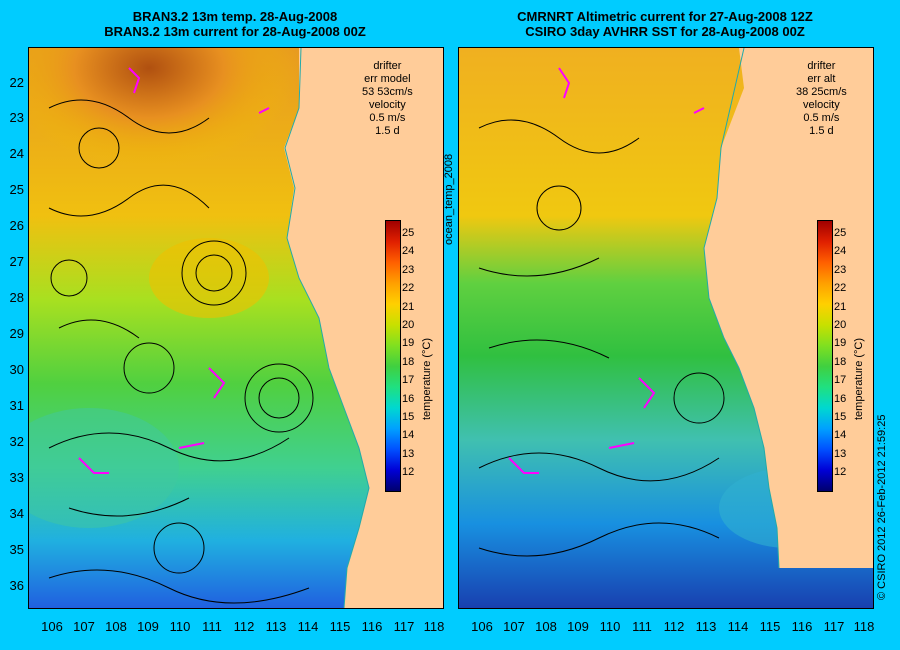 Image resolution: width=900 pixels, height=650 pixels. I want to click on lat-tick: 27, so click(16, 261).